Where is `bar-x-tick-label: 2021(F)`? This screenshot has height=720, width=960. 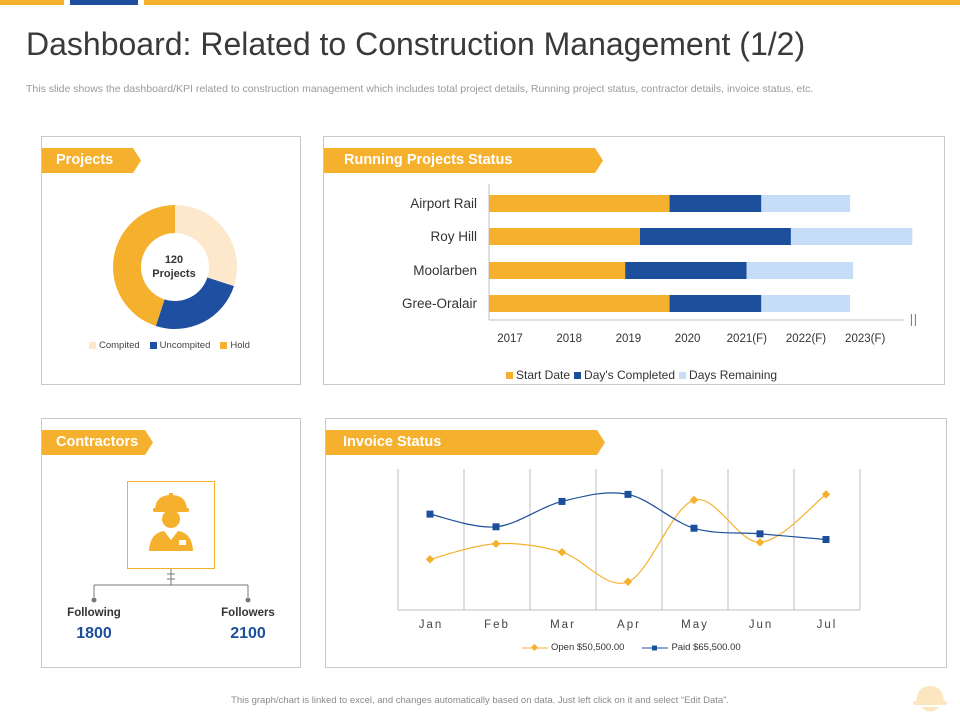 bar-x-tick-label: 2021(F) is located at coordinates (747, 339).